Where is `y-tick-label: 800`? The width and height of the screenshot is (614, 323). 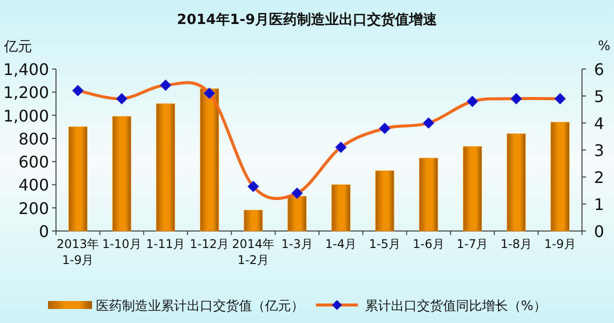
y-tick-label: 800 is located at coordinates (33, 138).